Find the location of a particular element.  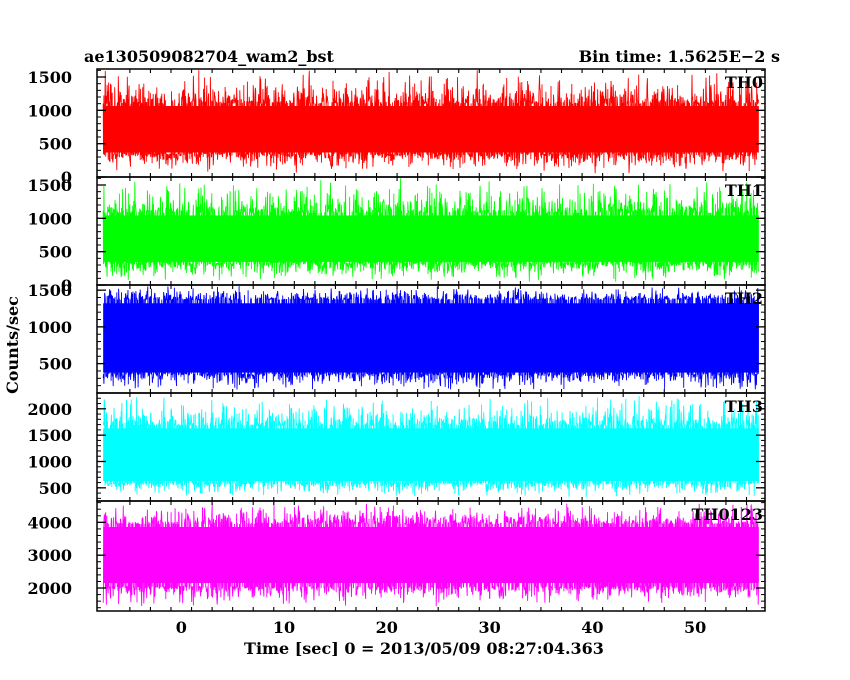

series-band-th0 is located at coordinates (431, 129).